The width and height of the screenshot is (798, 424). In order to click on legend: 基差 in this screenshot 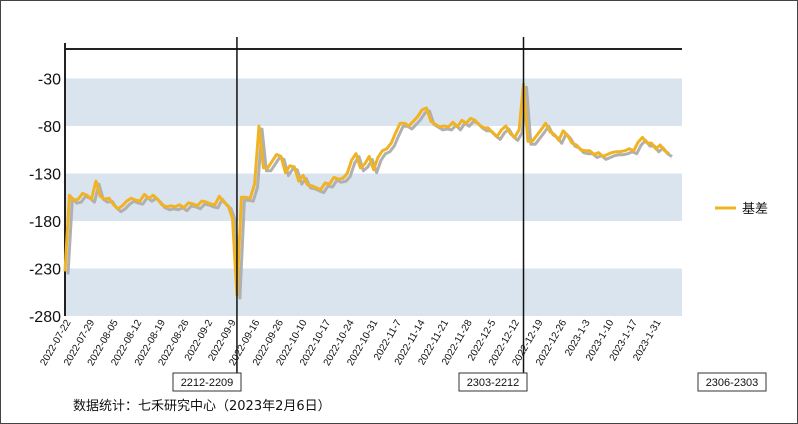, I will do `click(741, 209)`.